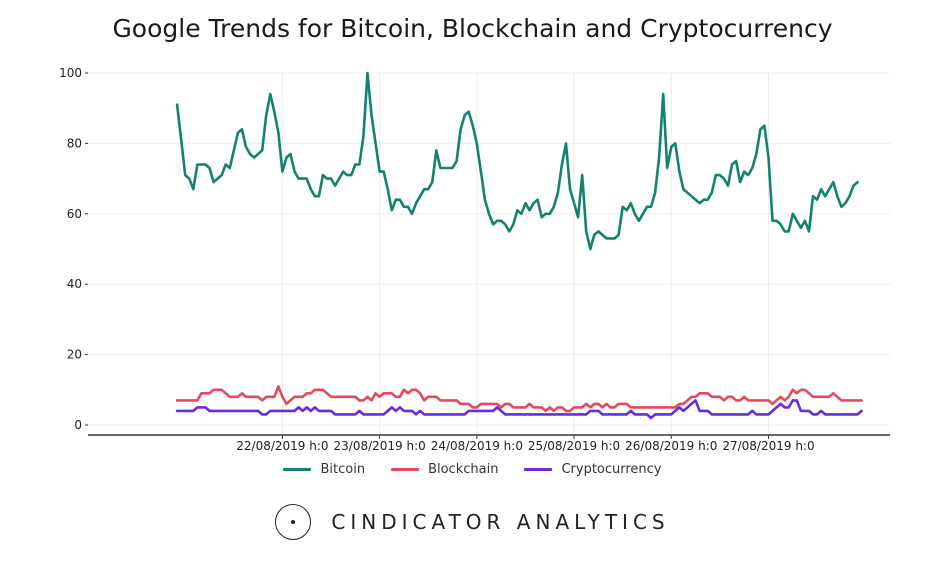  I want to click on y-tick-label: 60, so click(74, 214).